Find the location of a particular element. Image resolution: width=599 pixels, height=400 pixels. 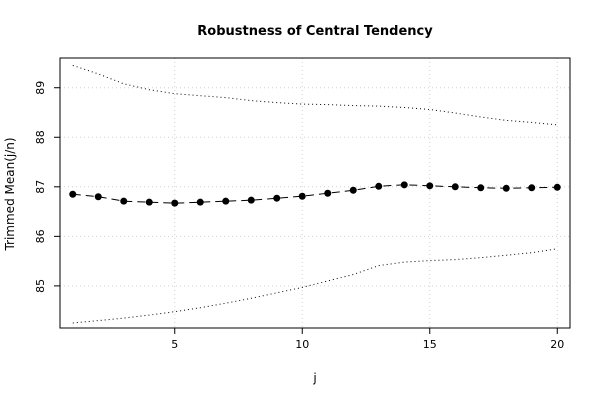

chart-title: Robustness of Central Tendency is located at coordinates (315, 31).